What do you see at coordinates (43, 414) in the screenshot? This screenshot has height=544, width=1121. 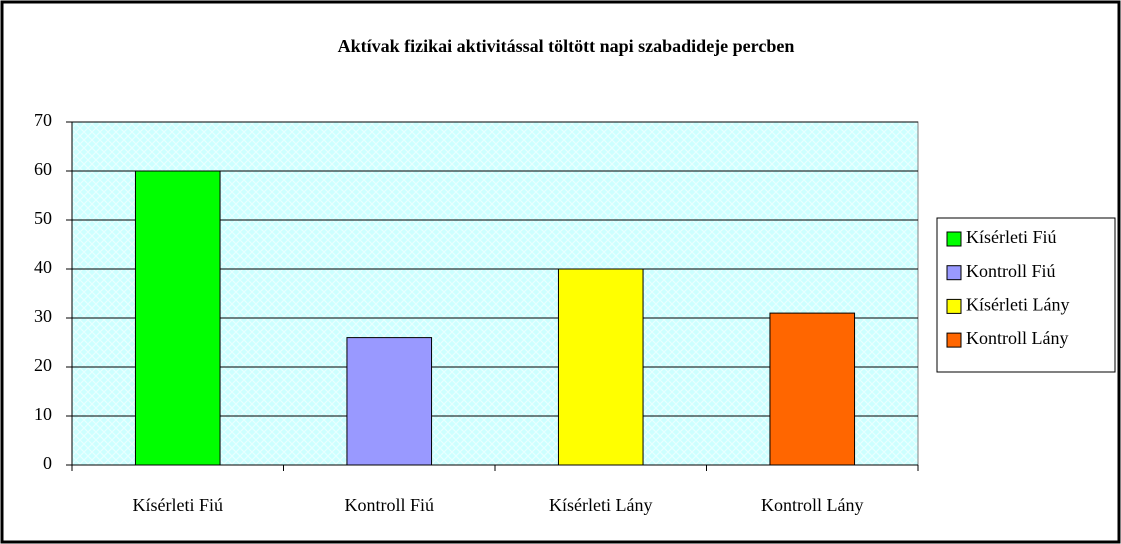 I see `y-tick-label: 10` at bounding box center [43, 414].